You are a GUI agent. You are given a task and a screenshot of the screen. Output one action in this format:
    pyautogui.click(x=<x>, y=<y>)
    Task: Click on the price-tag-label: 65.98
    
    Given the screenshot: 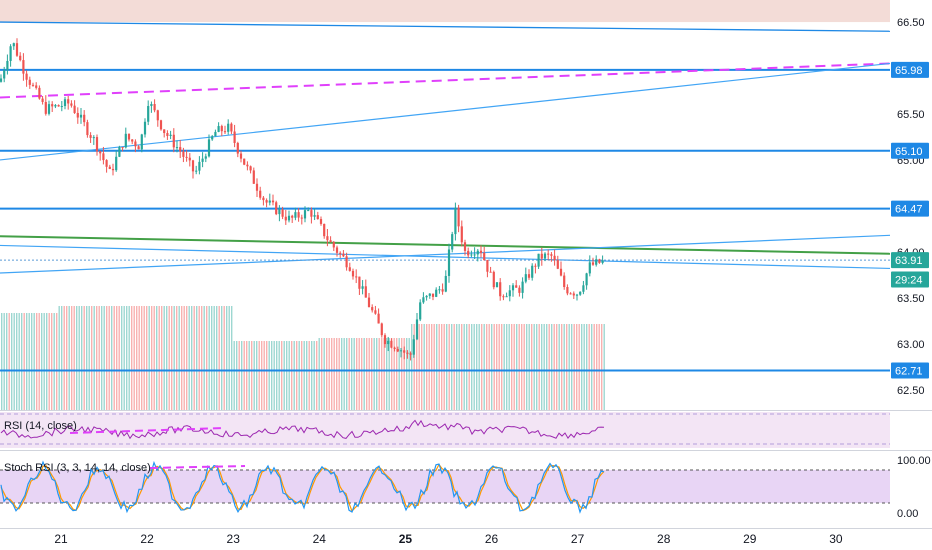 What is the action you would take?
    pyautogui.click(x=909, y=71)
    